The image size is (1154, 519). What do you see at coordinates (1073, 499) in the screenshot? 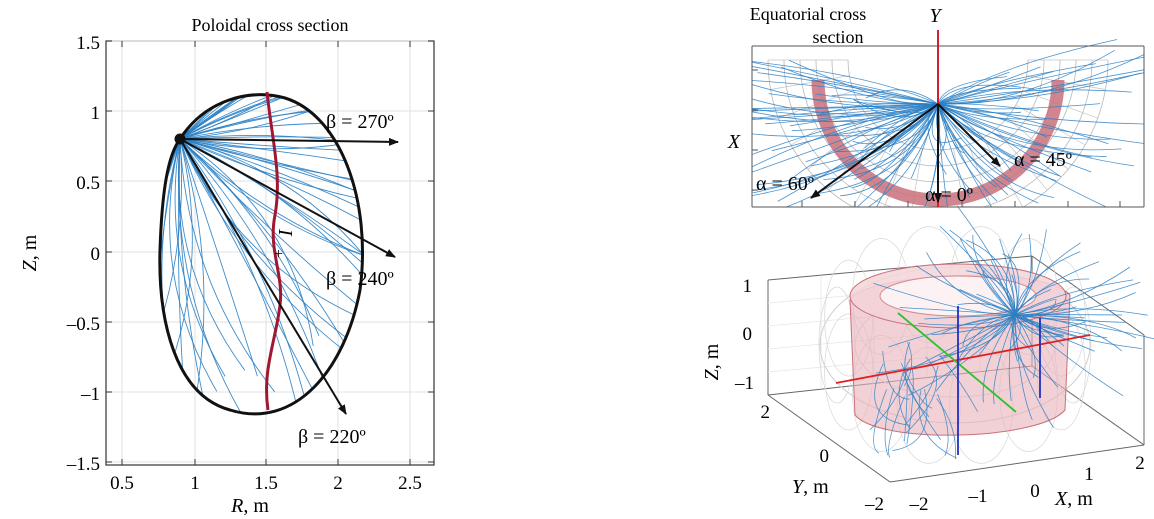
I see `x-axis-label-3d: X, m` at bounding box center [1073, 499].